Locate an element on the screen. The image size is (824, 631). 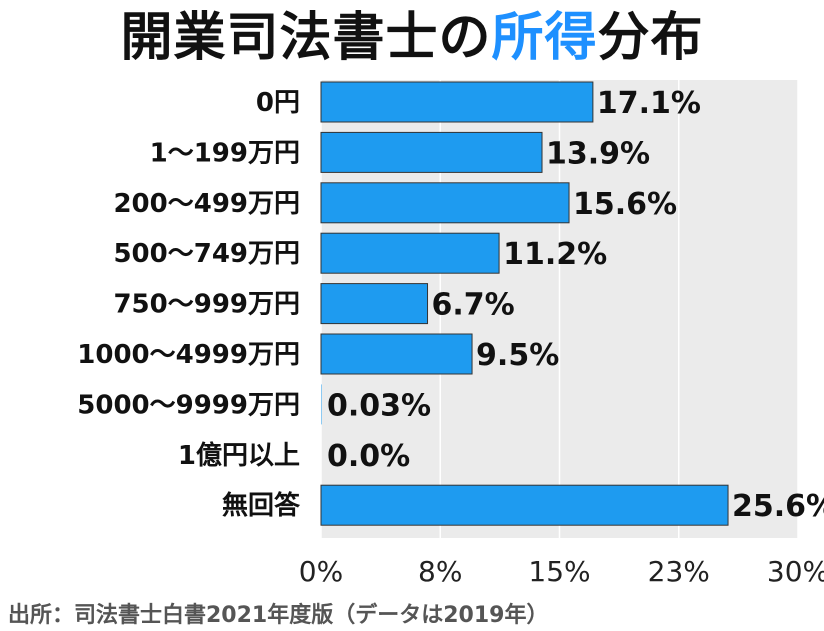
value-label: 25.6% is located at coordinates (778, 506).